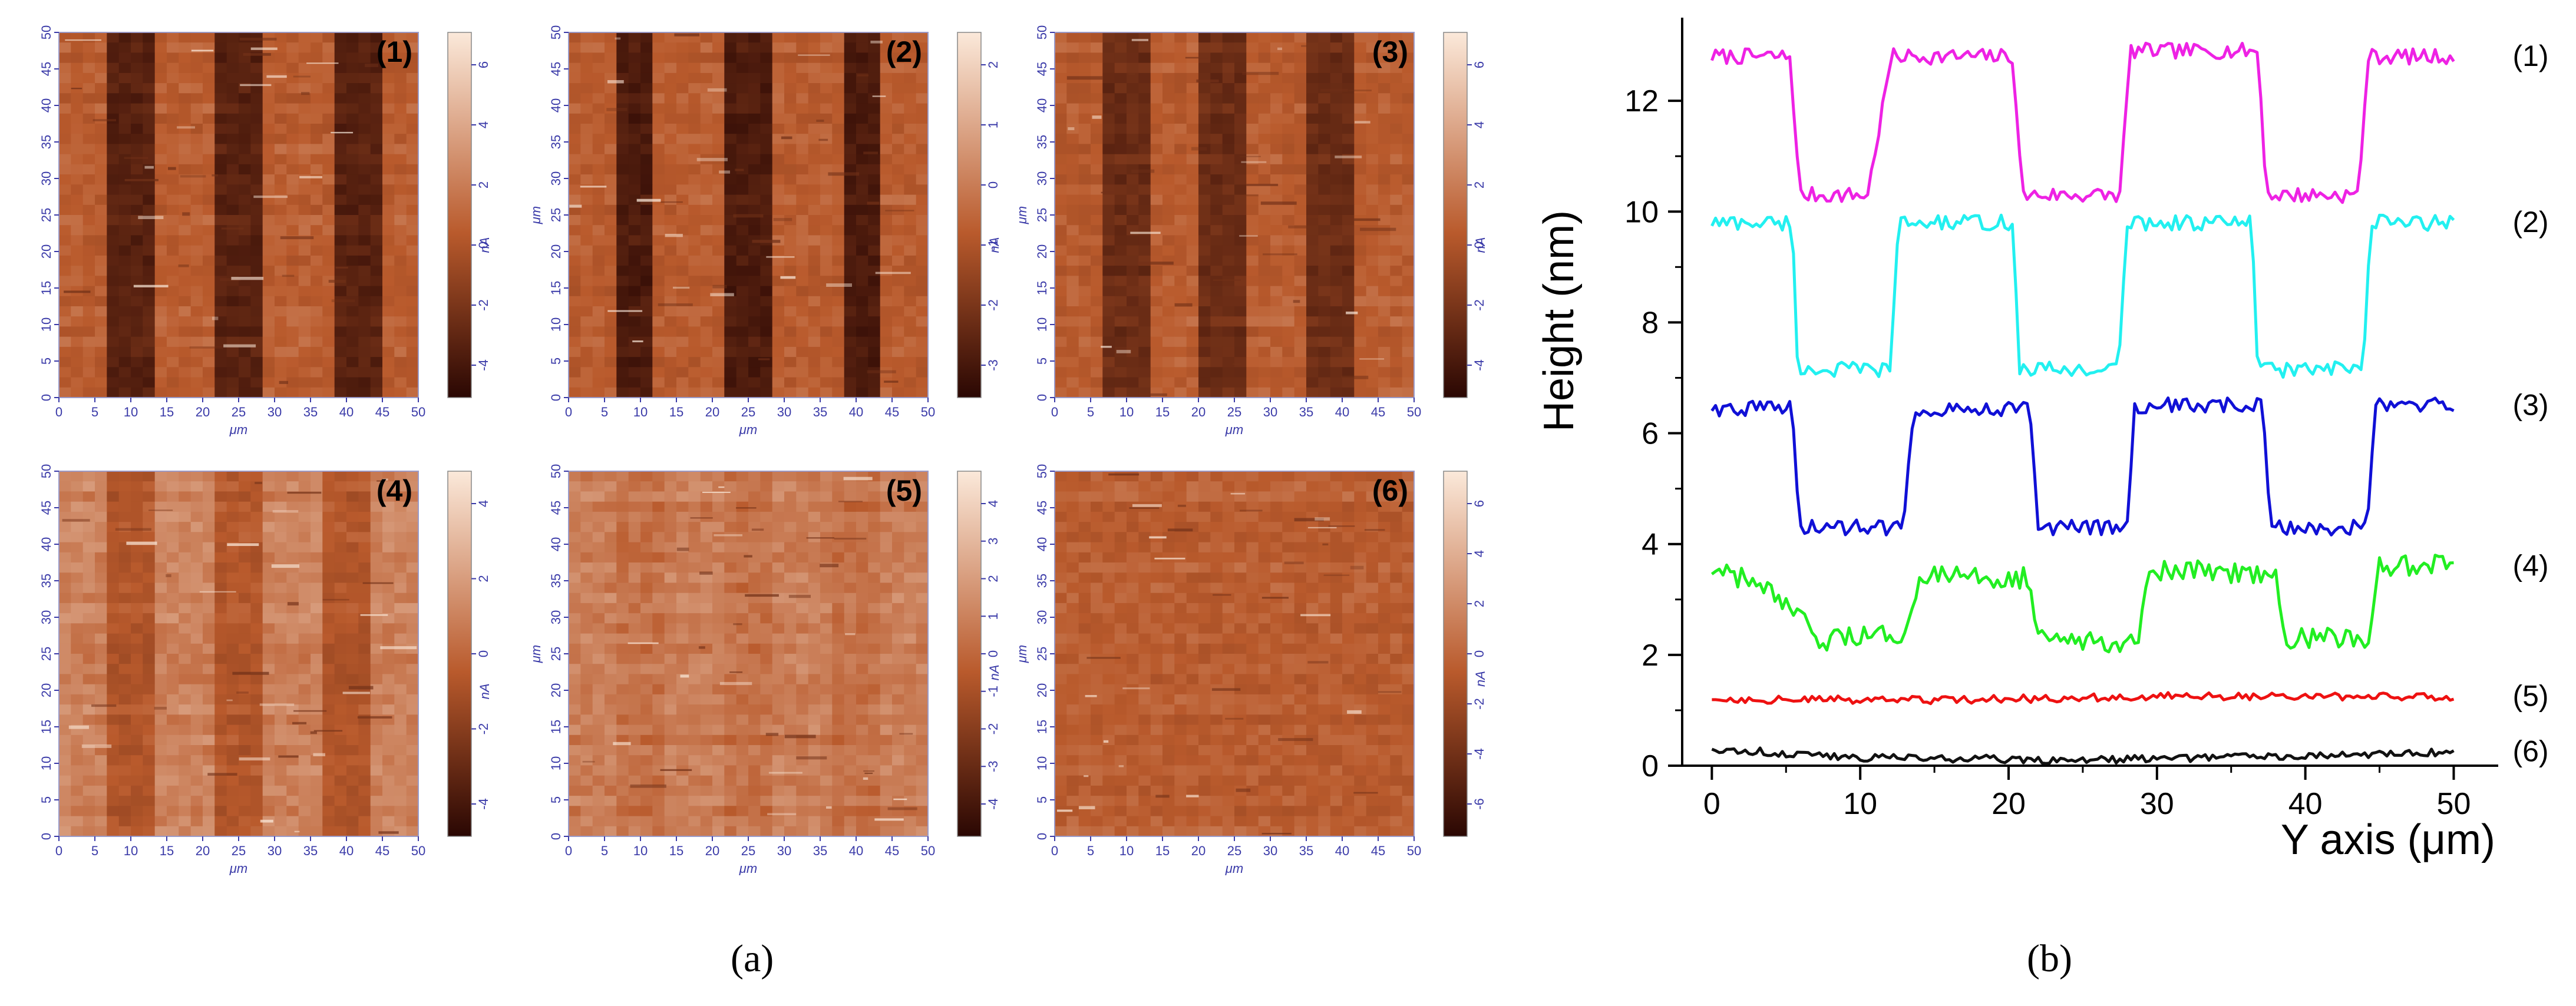 This screenshot has width=2576, height=1006. What do you see at coordinates (1042, 617) in the screenshot?
I see `y-tick-label: 30` at bounding box center [1042, 617].